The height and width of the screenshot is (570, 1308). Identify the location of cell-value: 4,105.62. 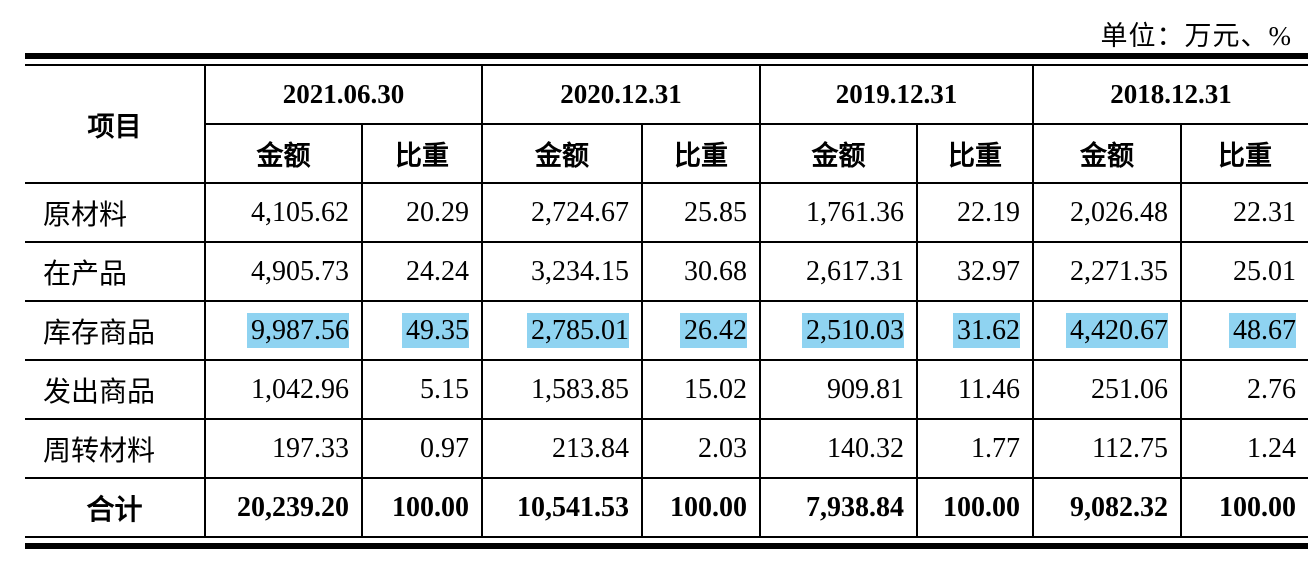
(300, 212).